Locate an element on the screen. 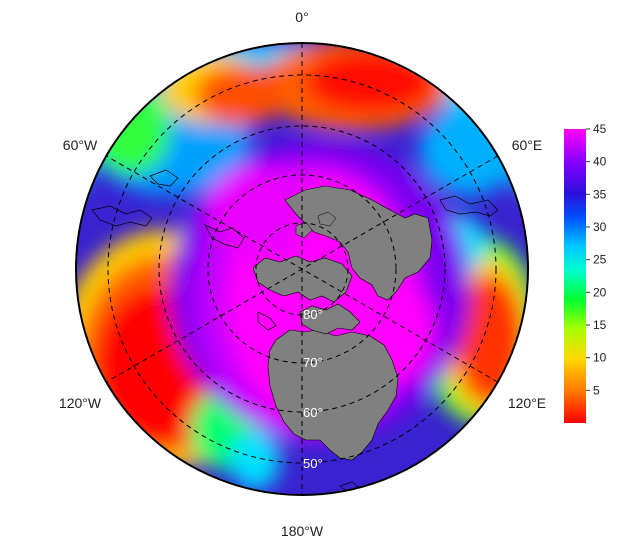  colorbar-tick-label: 25 is located at coordinates (600, 260).